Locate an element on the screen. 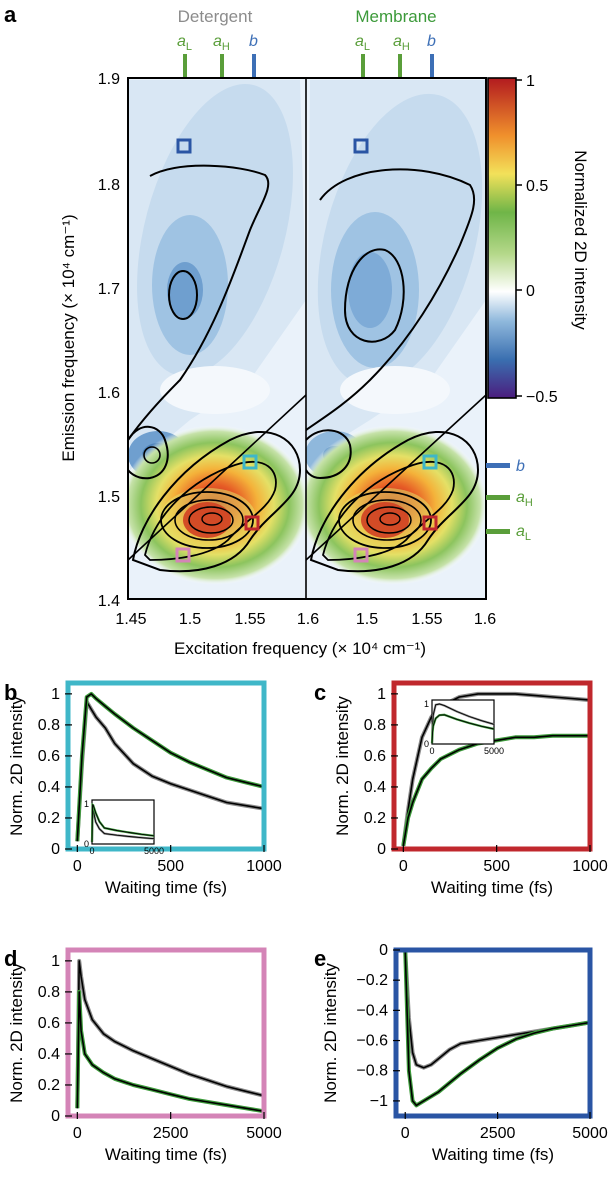 This screenshot has width=609, height=1186. ytick-a-2: 1.7 is located at coordinates (109, 289).